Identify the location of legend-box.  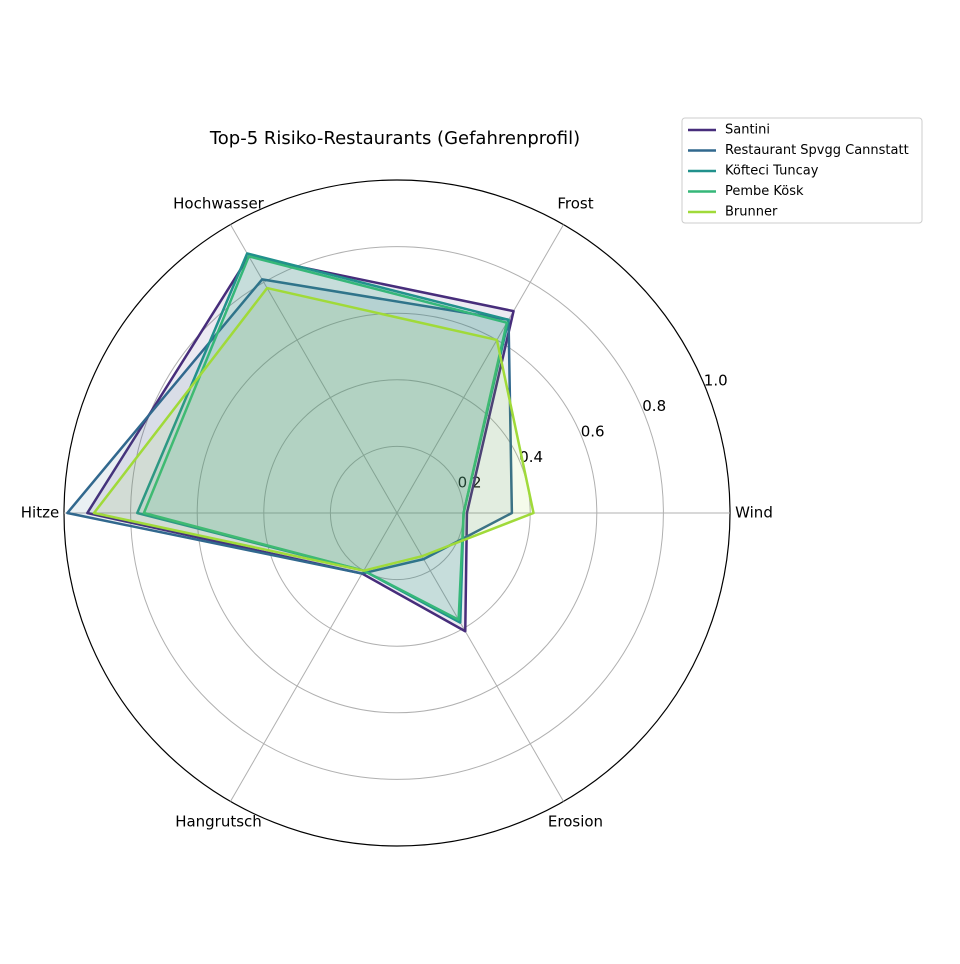
(802, 170).